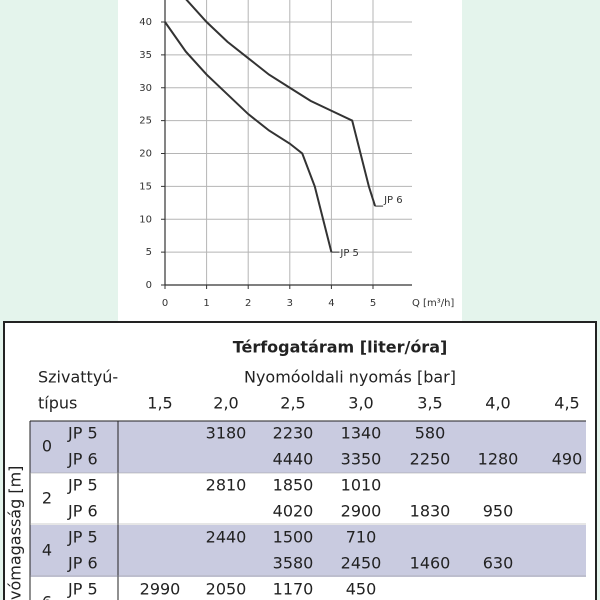 The image size is (600, 600). What do you see at coordinates (361, 537) in the screenshot?
I see `flow-value: 710` at bounding box center [361, 537].